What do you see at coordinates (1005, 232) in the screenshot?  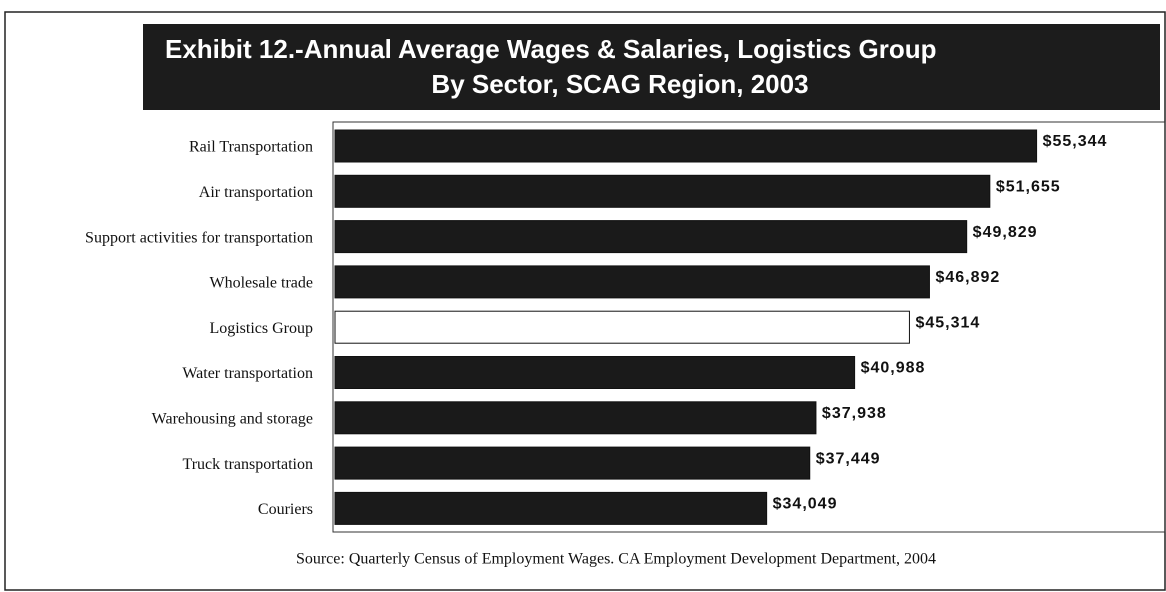 I see `value-label: $49,829` at bounding box center [1005, 232].